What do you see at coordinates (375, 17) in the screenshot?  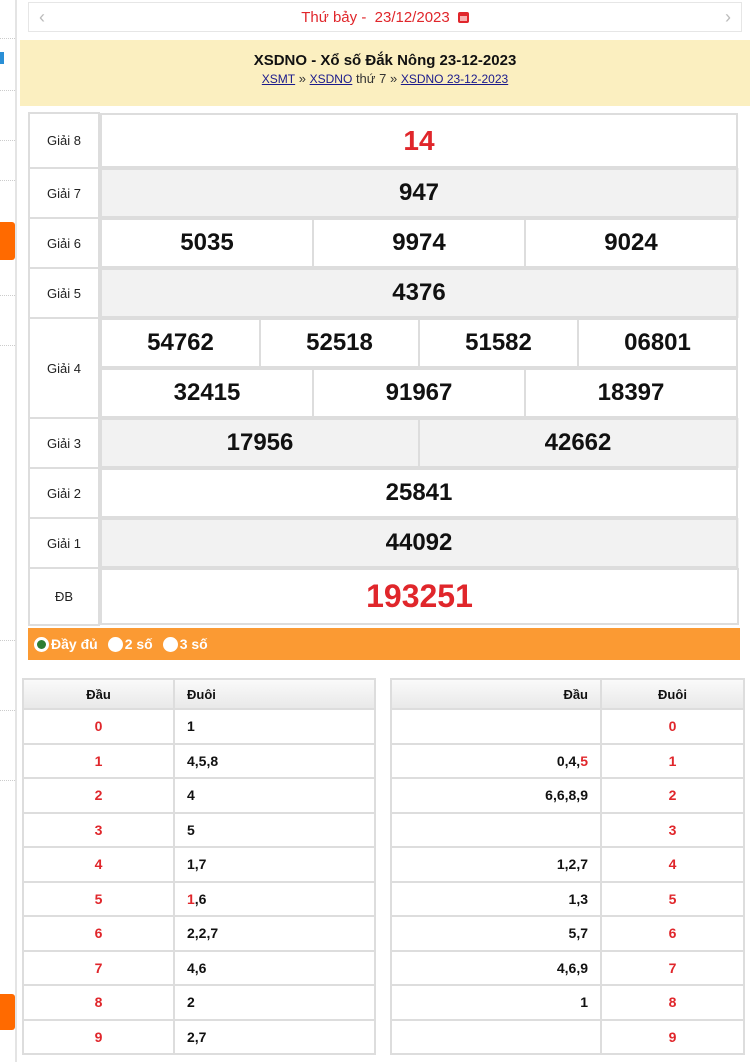 I see `date-label: Thứ bảy - 23/12/2023` at bounding box center [375, 17].